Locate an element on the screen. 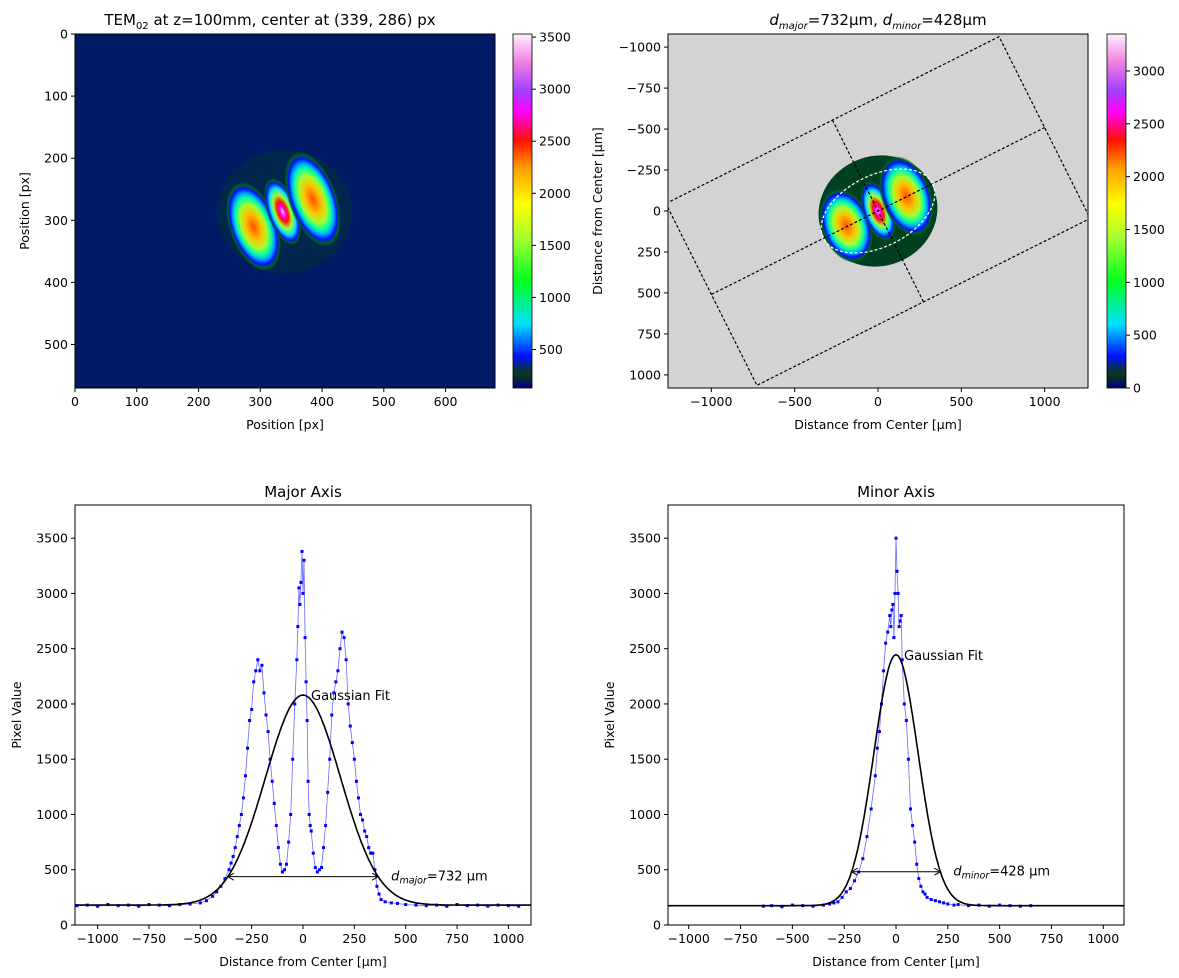 The height and width of the screenshot is (978, 1179). y-axis-label: Pixel Value is located at coordinates (16, 715).